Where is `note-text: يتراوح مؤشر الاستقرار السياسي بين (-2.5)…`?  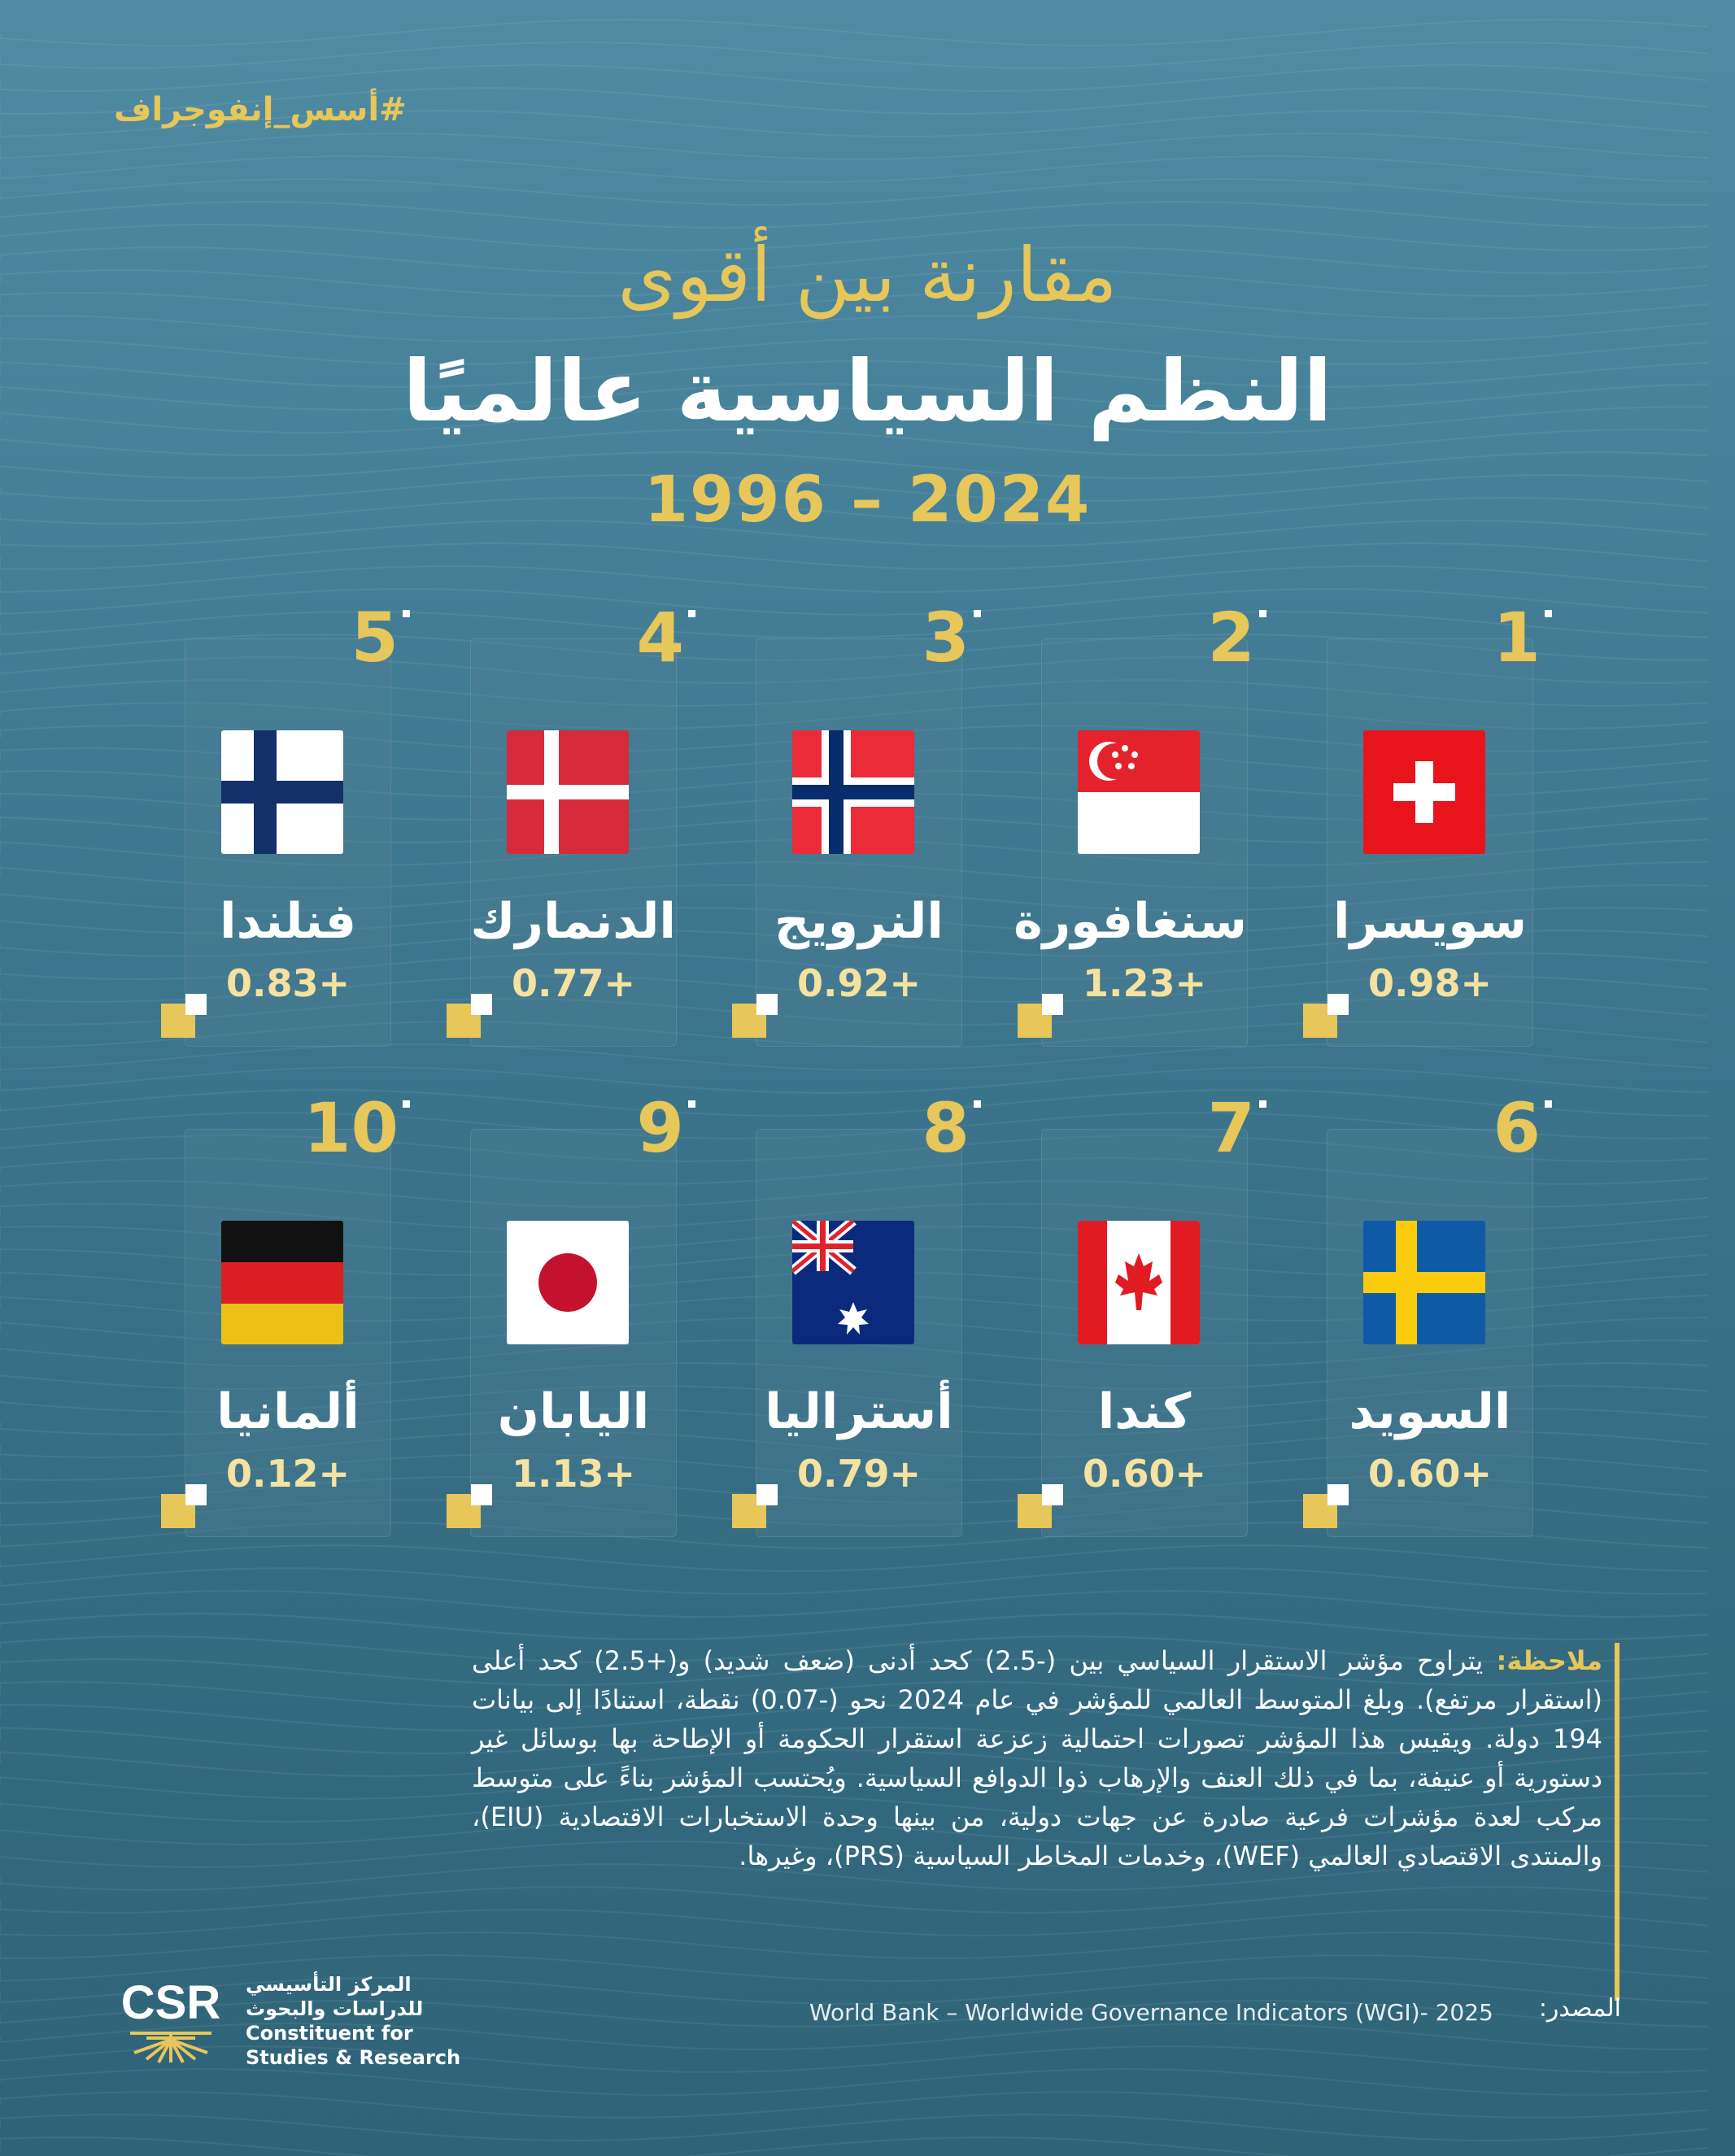 note-text: يتراوح مؤشر الاستقرار السياسي بين (-2.5)… is located at coordinates (1037, 1758).